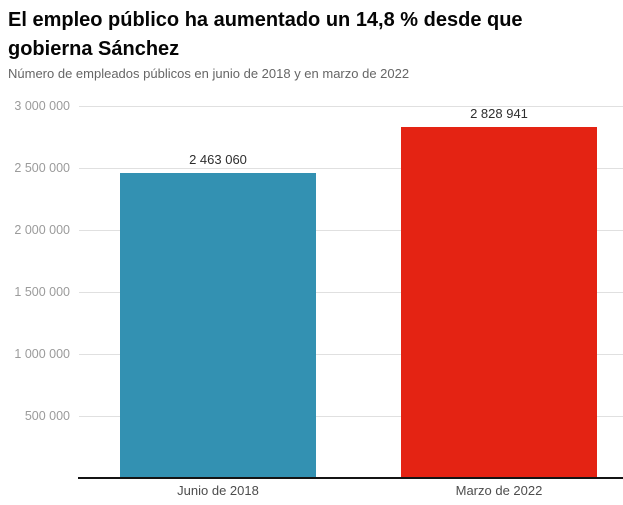 Image resolution: width=623 pixels, height=505 pixels. Describe the element at coordinates (42, 292) in the screenshot. I see `y-axis-tick-label: 1 500 000` at that location.